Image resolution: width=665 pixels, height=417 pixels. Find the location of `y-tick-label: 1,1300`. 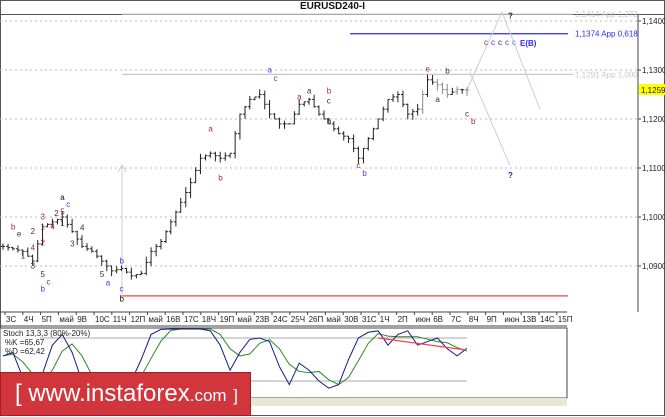

y-tick-label: 1,1300 is located at coordinates (653, 70).